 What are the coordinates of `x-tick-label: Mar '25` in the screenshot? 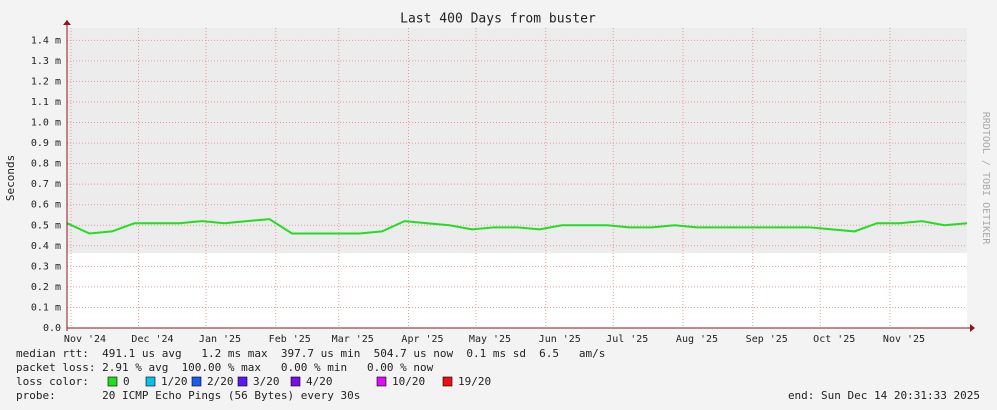 It's located at (353, 339).